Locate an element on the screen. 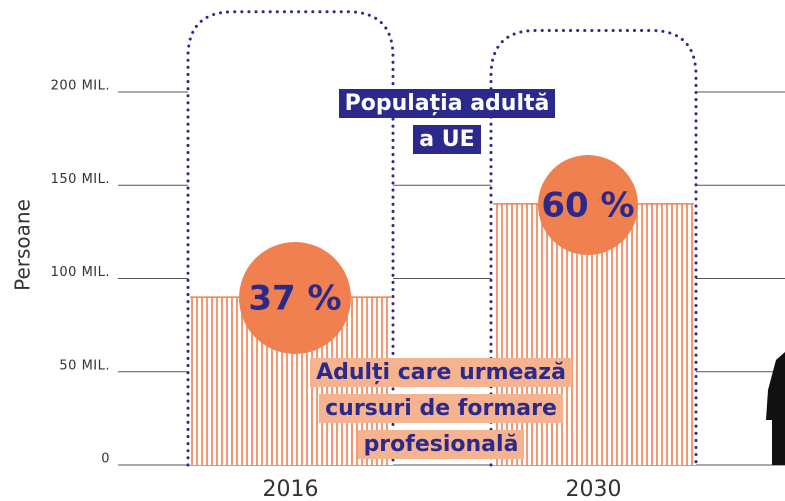 Image resolution: width=785 pixels, height=501 pixels. population-label: Populația adultă a UE is located at coordinates (447, 122).